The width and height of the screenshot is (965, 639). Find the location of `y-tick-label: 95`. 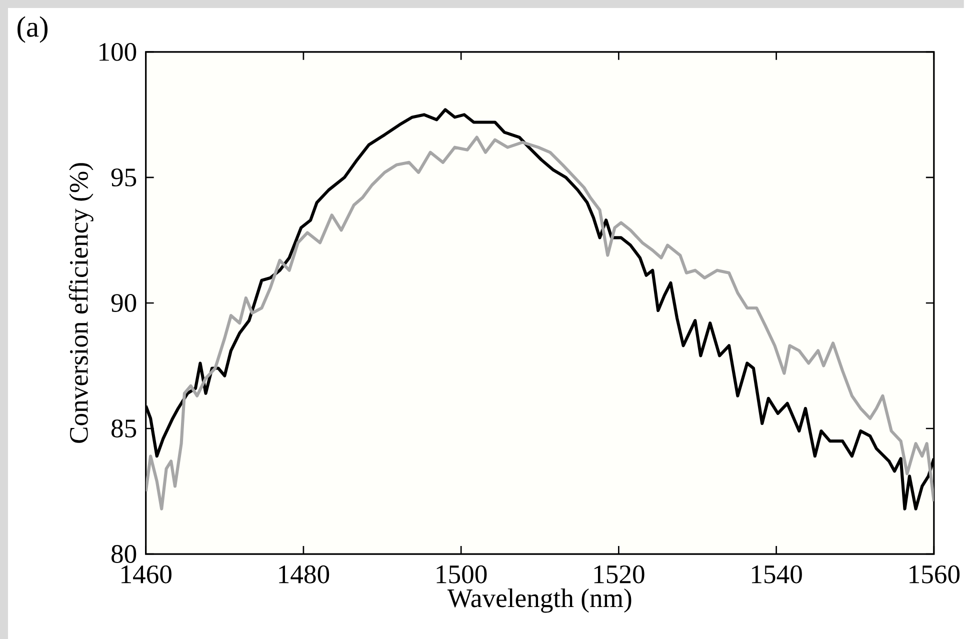

y-tick-label: 95 is located at coordinates (123, 177).